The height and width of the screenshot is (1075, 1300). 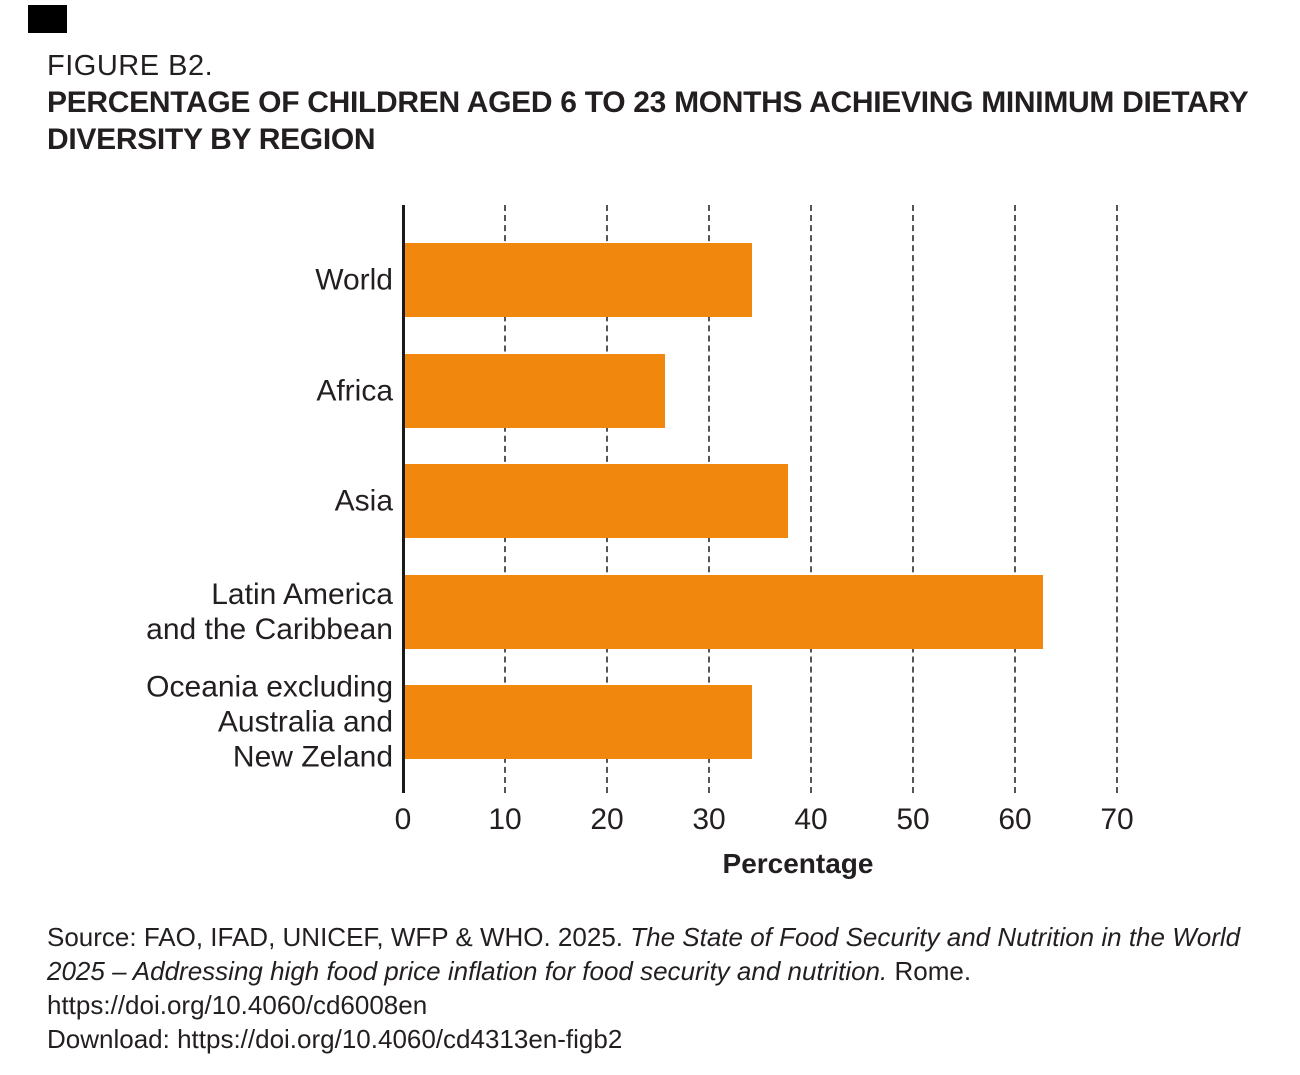 I want to click on y-axis-line, so click(x=403, y=499).